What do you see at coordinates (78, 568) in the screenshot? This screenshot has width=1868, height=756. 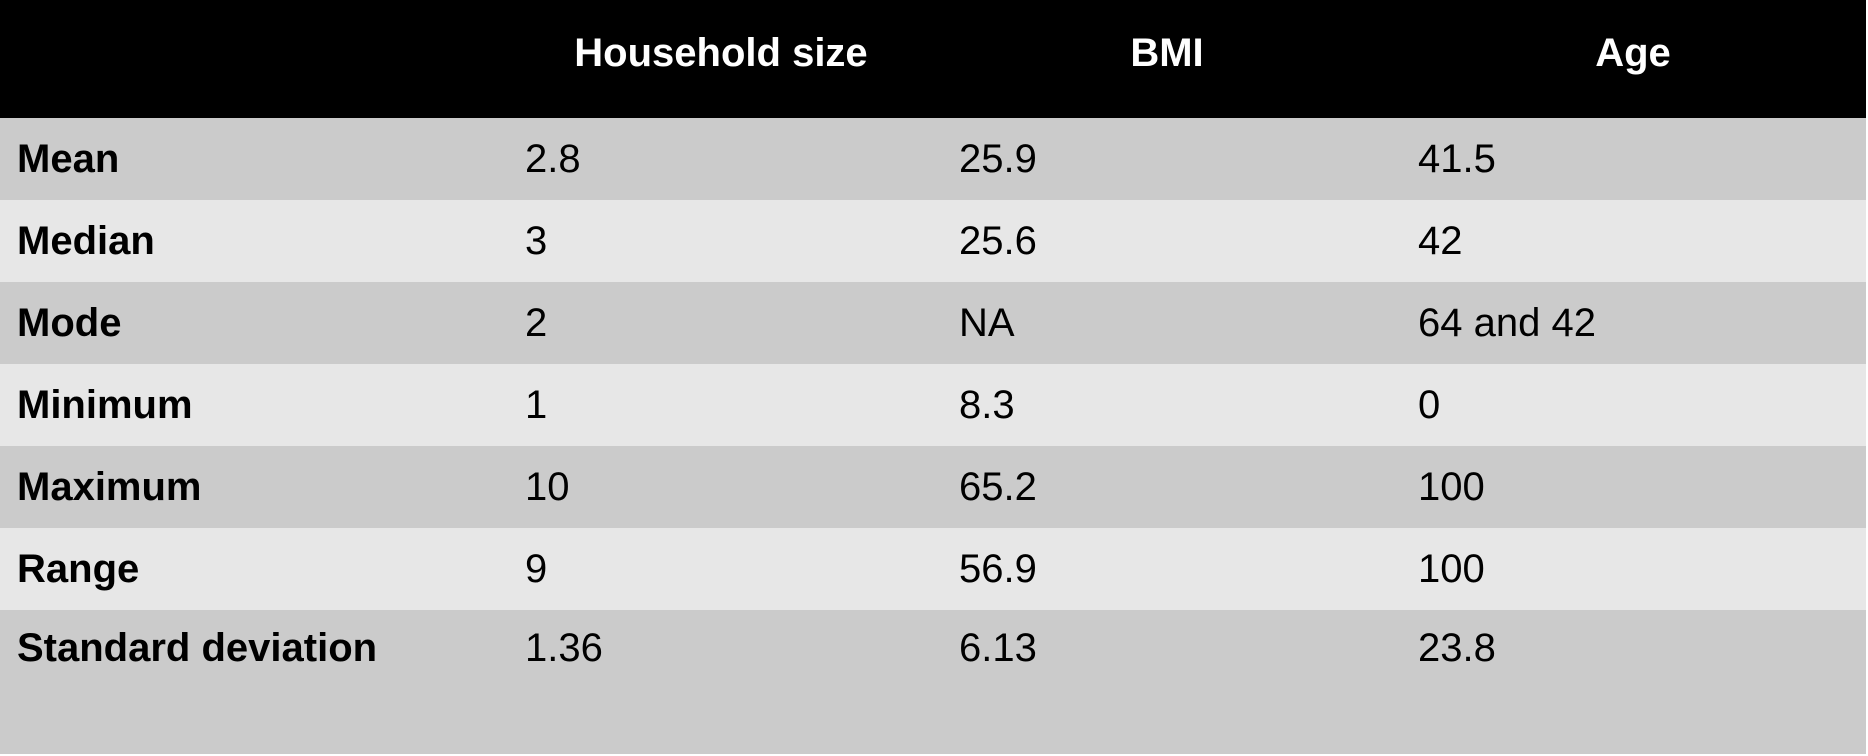 I see `row-label-range: Range` at bounding box center [78, 568].